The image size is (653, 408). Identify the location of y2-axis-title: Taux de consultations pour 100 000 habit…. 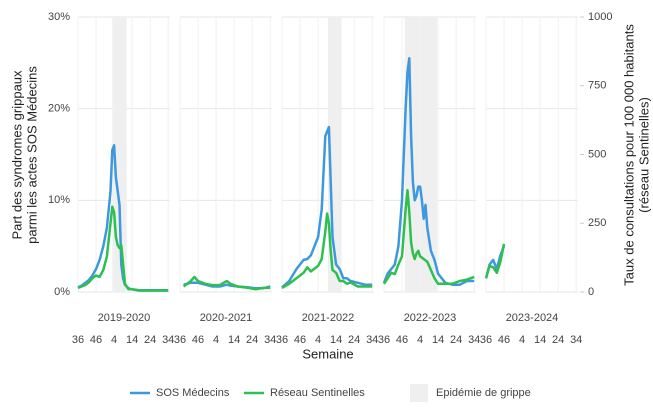
(628, 155).